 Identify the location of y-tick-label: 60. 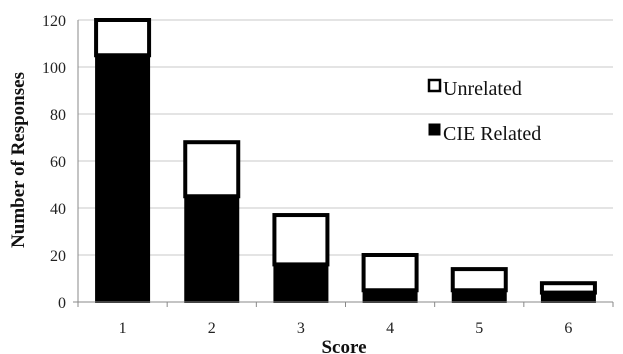
(58, 162).